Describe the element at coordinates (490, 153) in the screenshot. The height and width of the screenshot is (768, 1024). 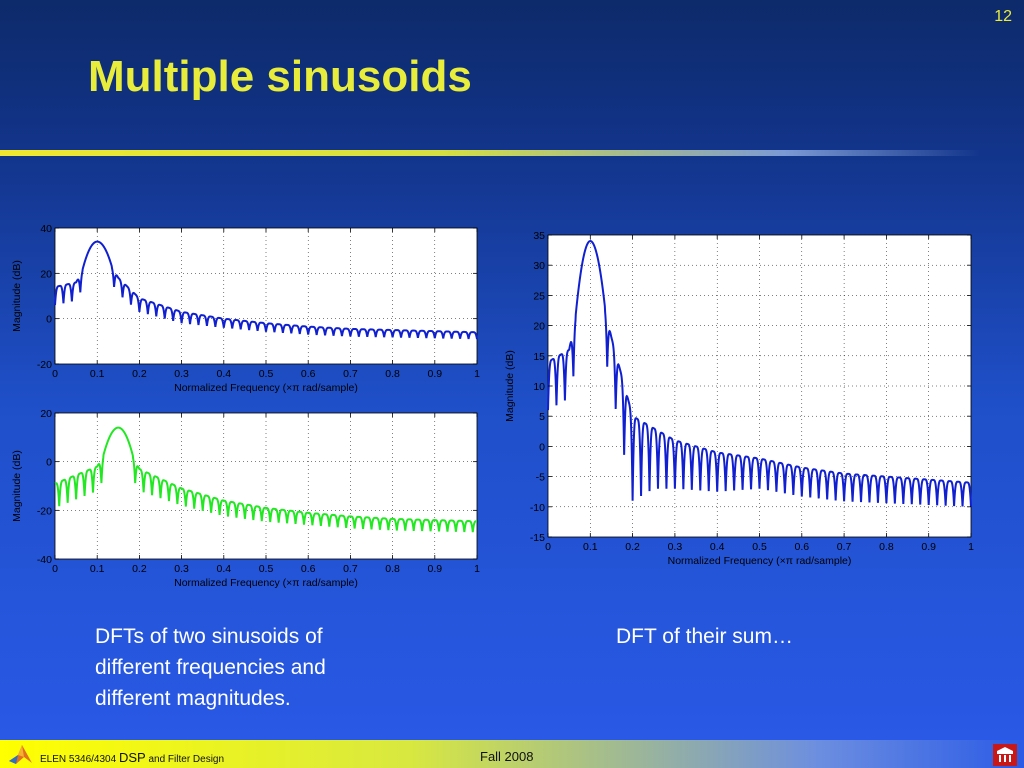
I see `title-rule` at that location.